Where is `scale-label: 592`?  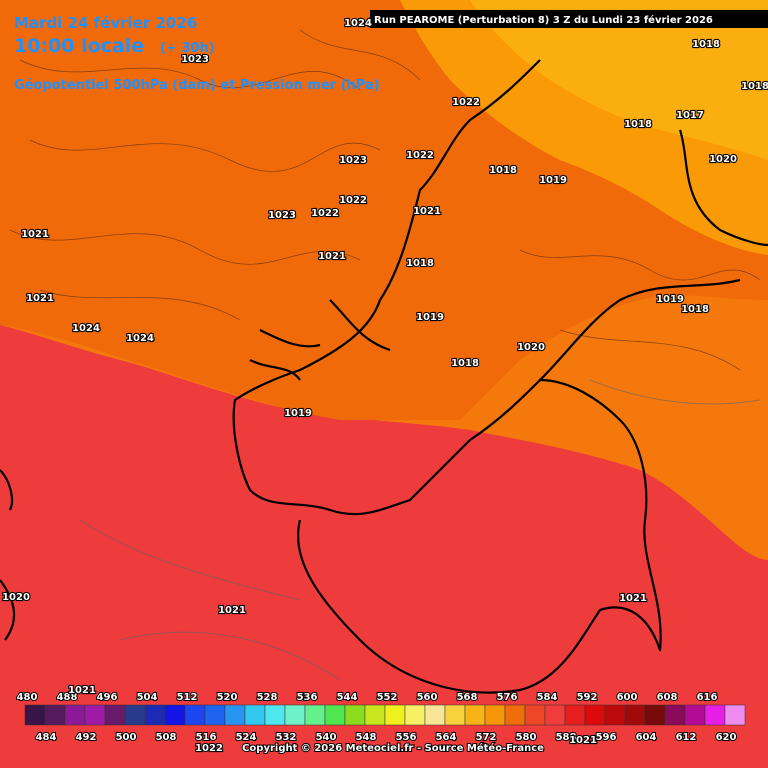
scale-label: 592 is located at coordinates (587, 697).